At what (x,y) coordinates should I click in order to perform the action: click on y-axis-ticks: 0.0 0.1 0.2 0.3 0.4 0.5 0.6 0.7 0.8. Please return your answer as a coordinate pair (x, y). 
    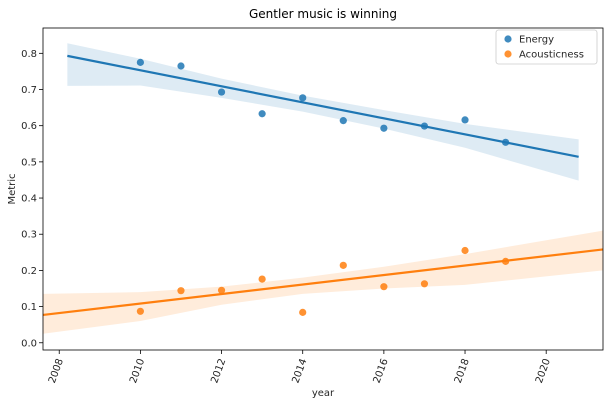
    Looking at the image, I should click on (32, 199).